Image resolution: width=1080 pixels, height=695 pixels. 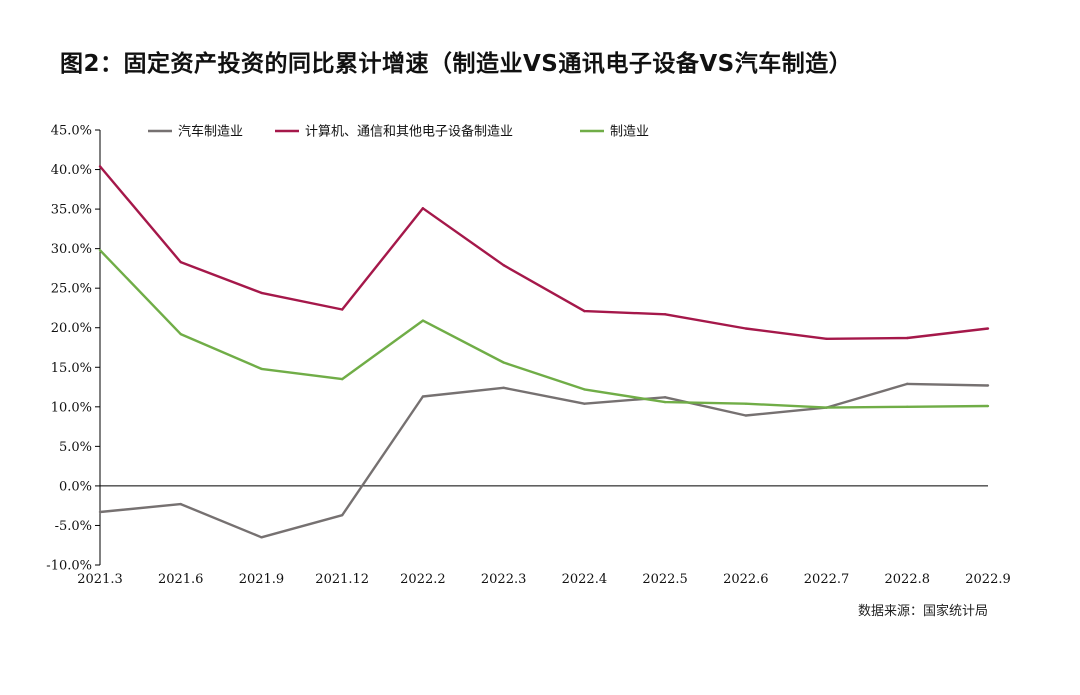 I want to click on source-note: 数据来源：国家统计局, so click(x=922, y=611).